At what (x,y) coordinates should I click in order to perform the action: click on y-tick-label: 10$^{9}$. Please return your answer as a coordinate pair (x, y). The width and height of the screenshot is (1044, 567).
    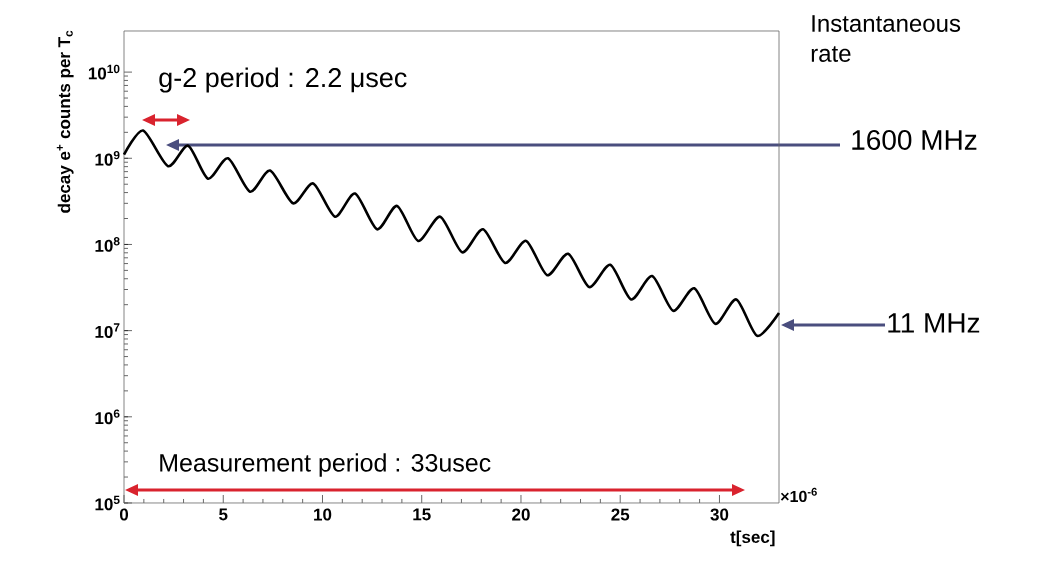
    Looking at the image, I should click on (107, 158).